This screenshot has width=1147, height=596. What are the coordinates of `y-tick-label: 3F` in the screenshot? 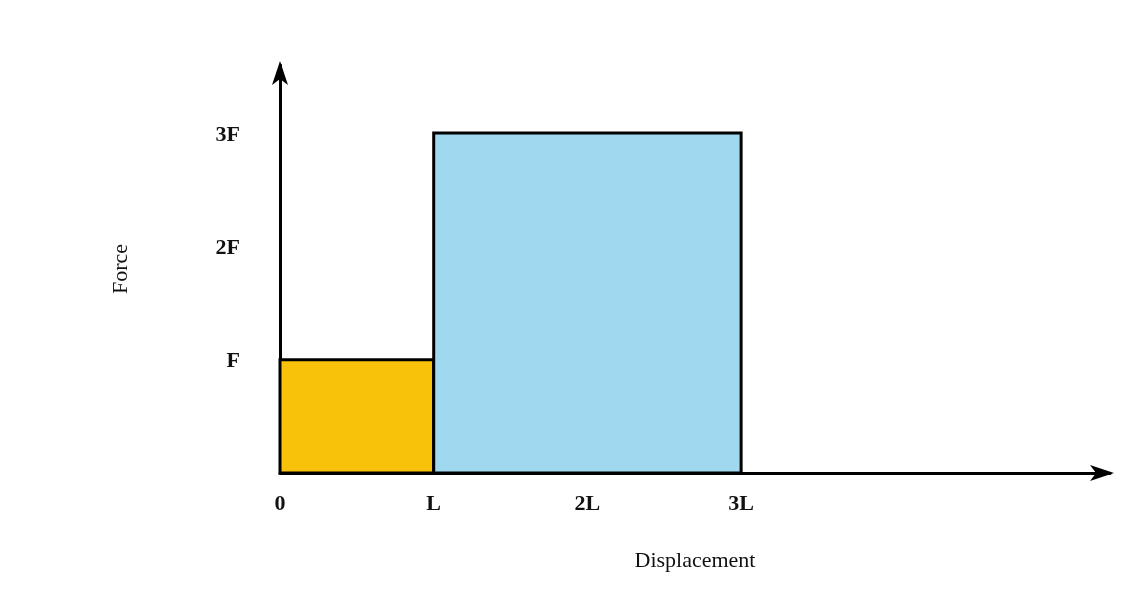 It's located at (227, 133).